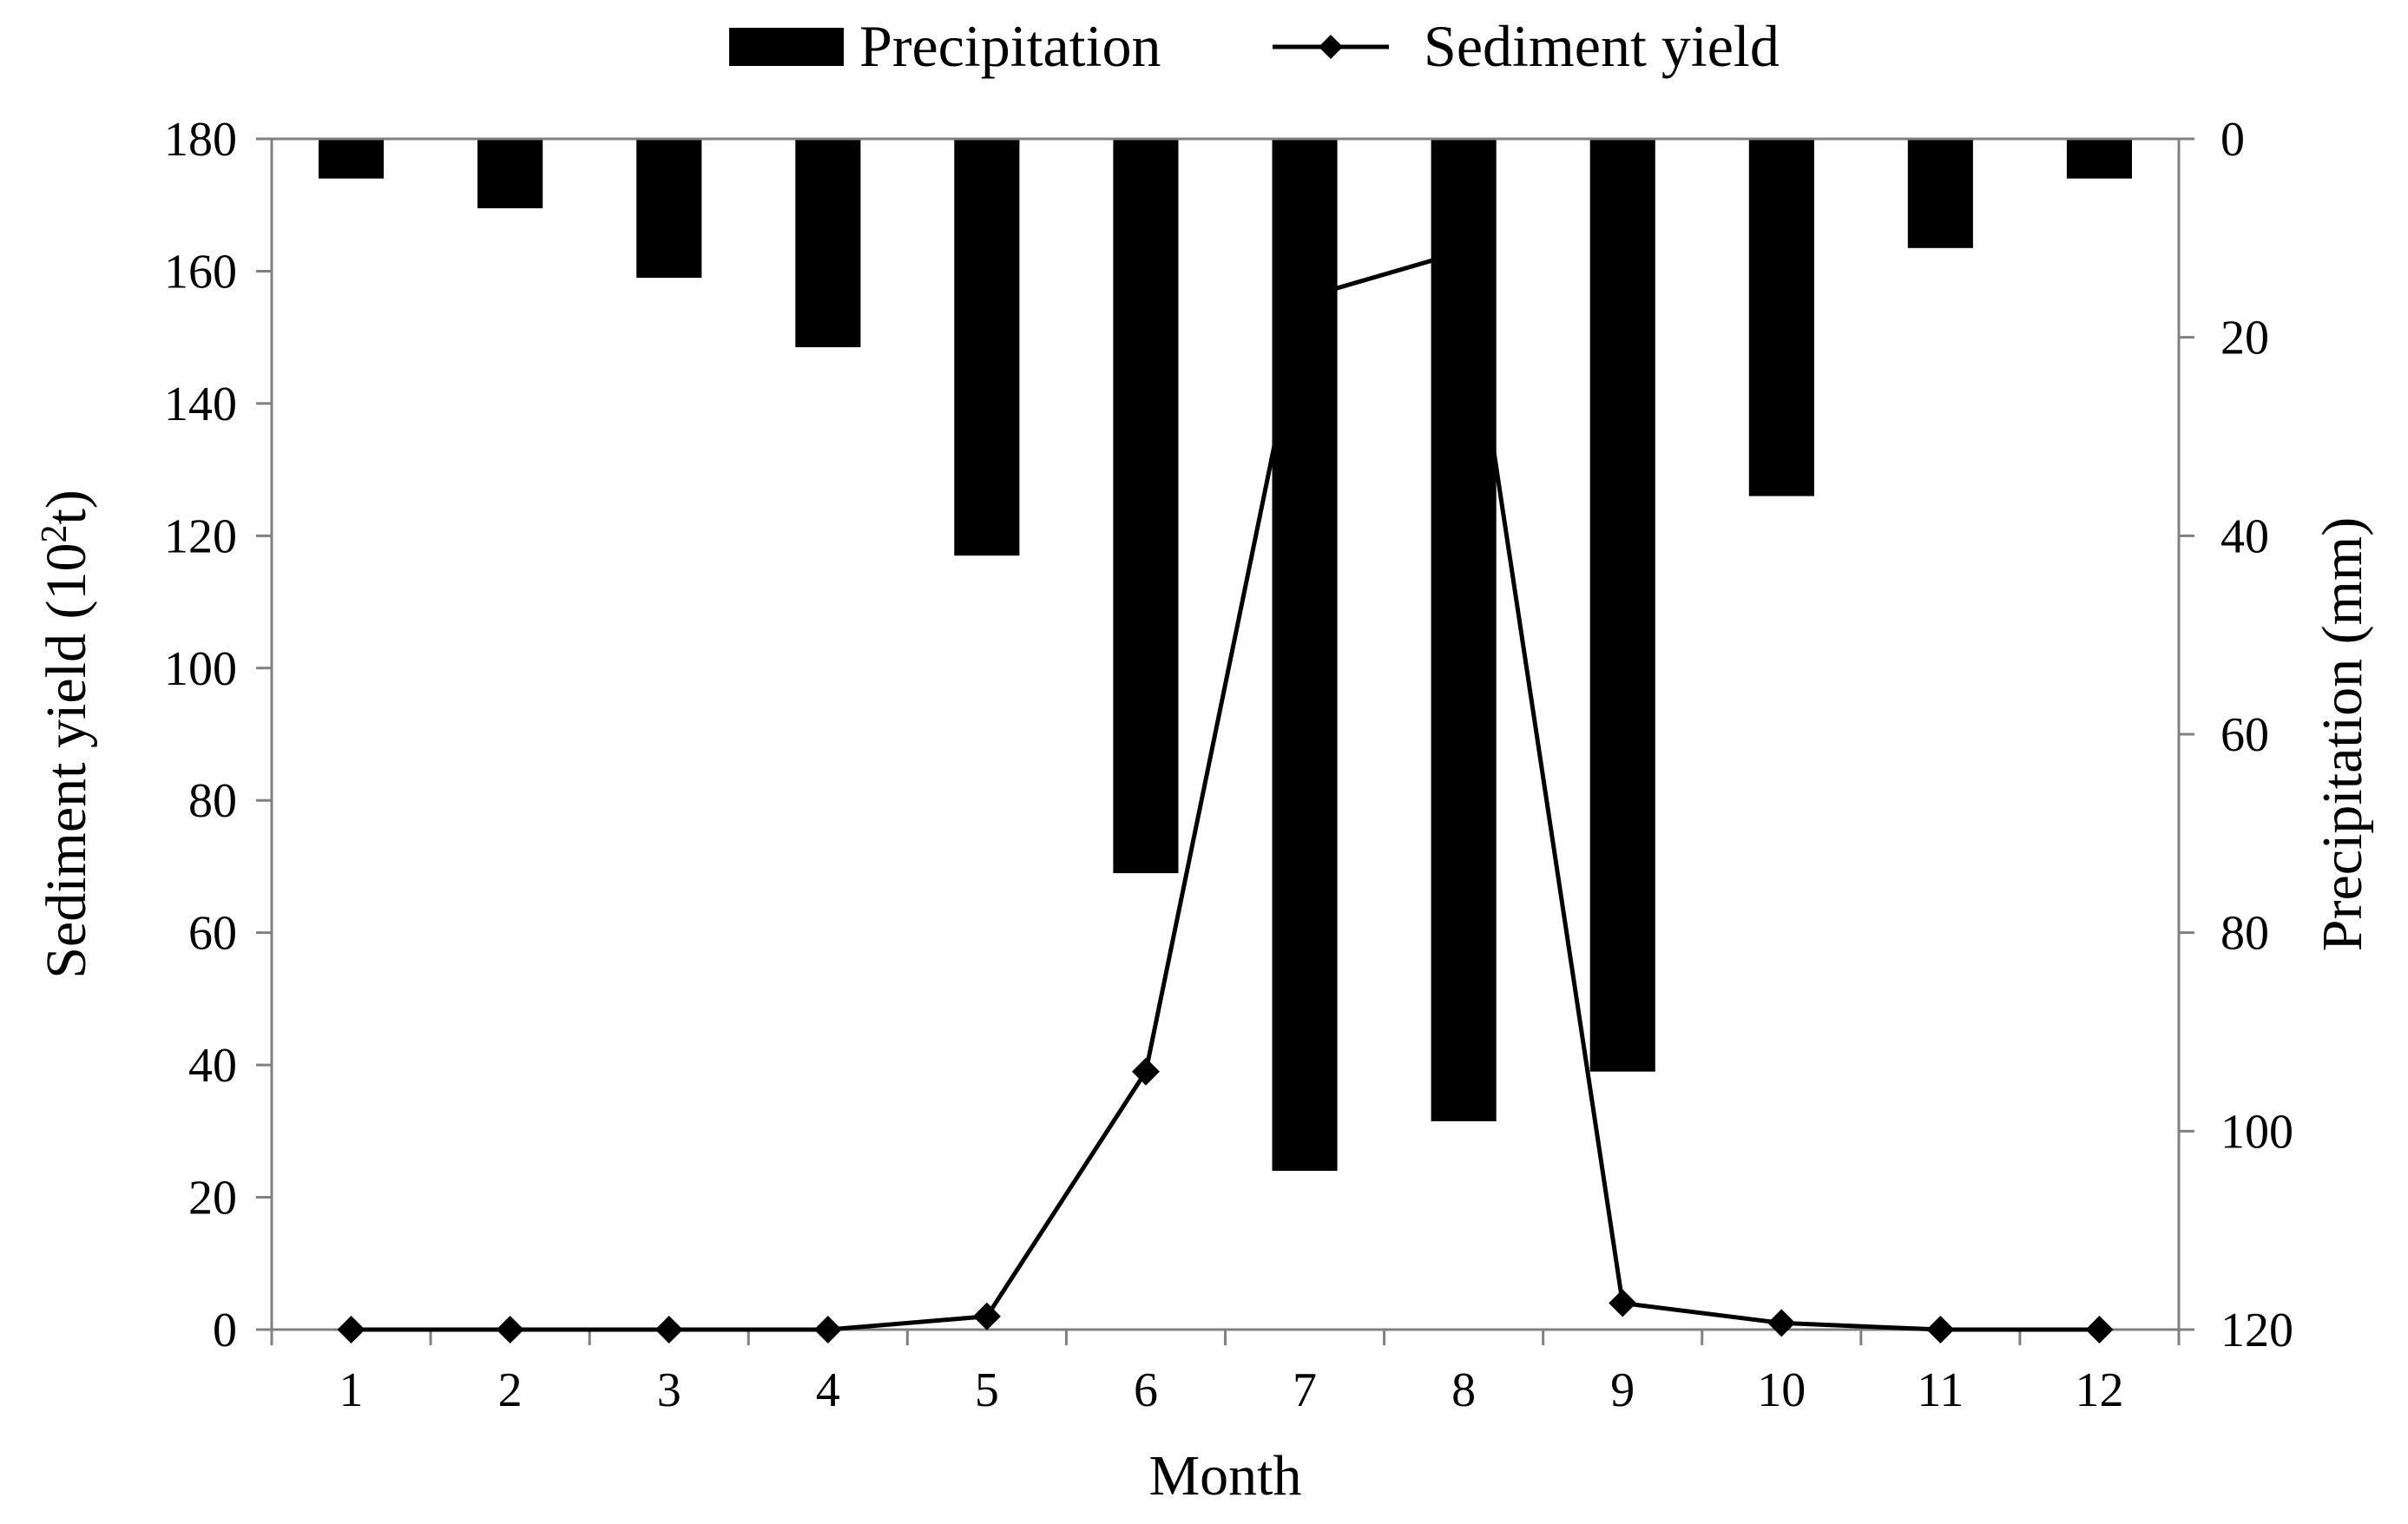 The image size is (2408, 1524). What do you see at coordinates (2256, 1132) in the screenshot?
I see `right-y-tick-label: 100` at bounding box center [2256, 1132].